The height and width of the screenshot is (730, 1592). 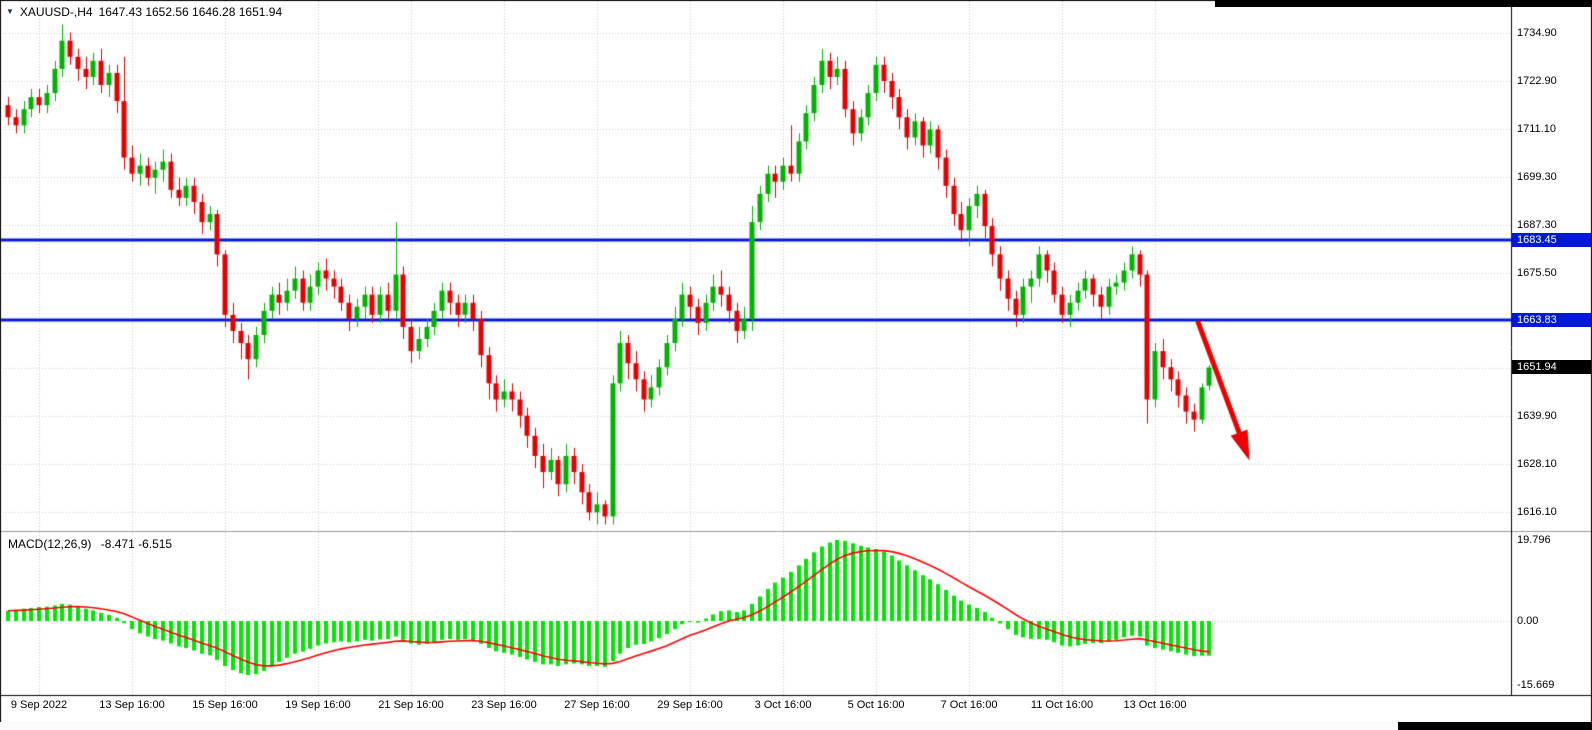 I want to click on price-scale-label: 1687.30, so click(x=1537, y=224).